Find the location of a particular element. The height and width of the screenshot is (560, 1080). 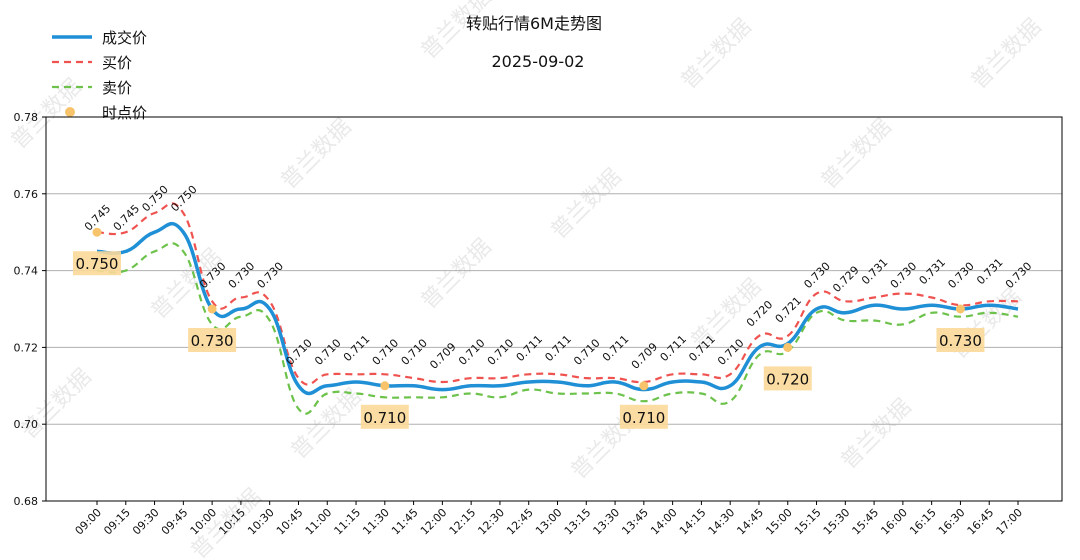

x-tick-label: 09:15 is located at coordinates (117, 522).